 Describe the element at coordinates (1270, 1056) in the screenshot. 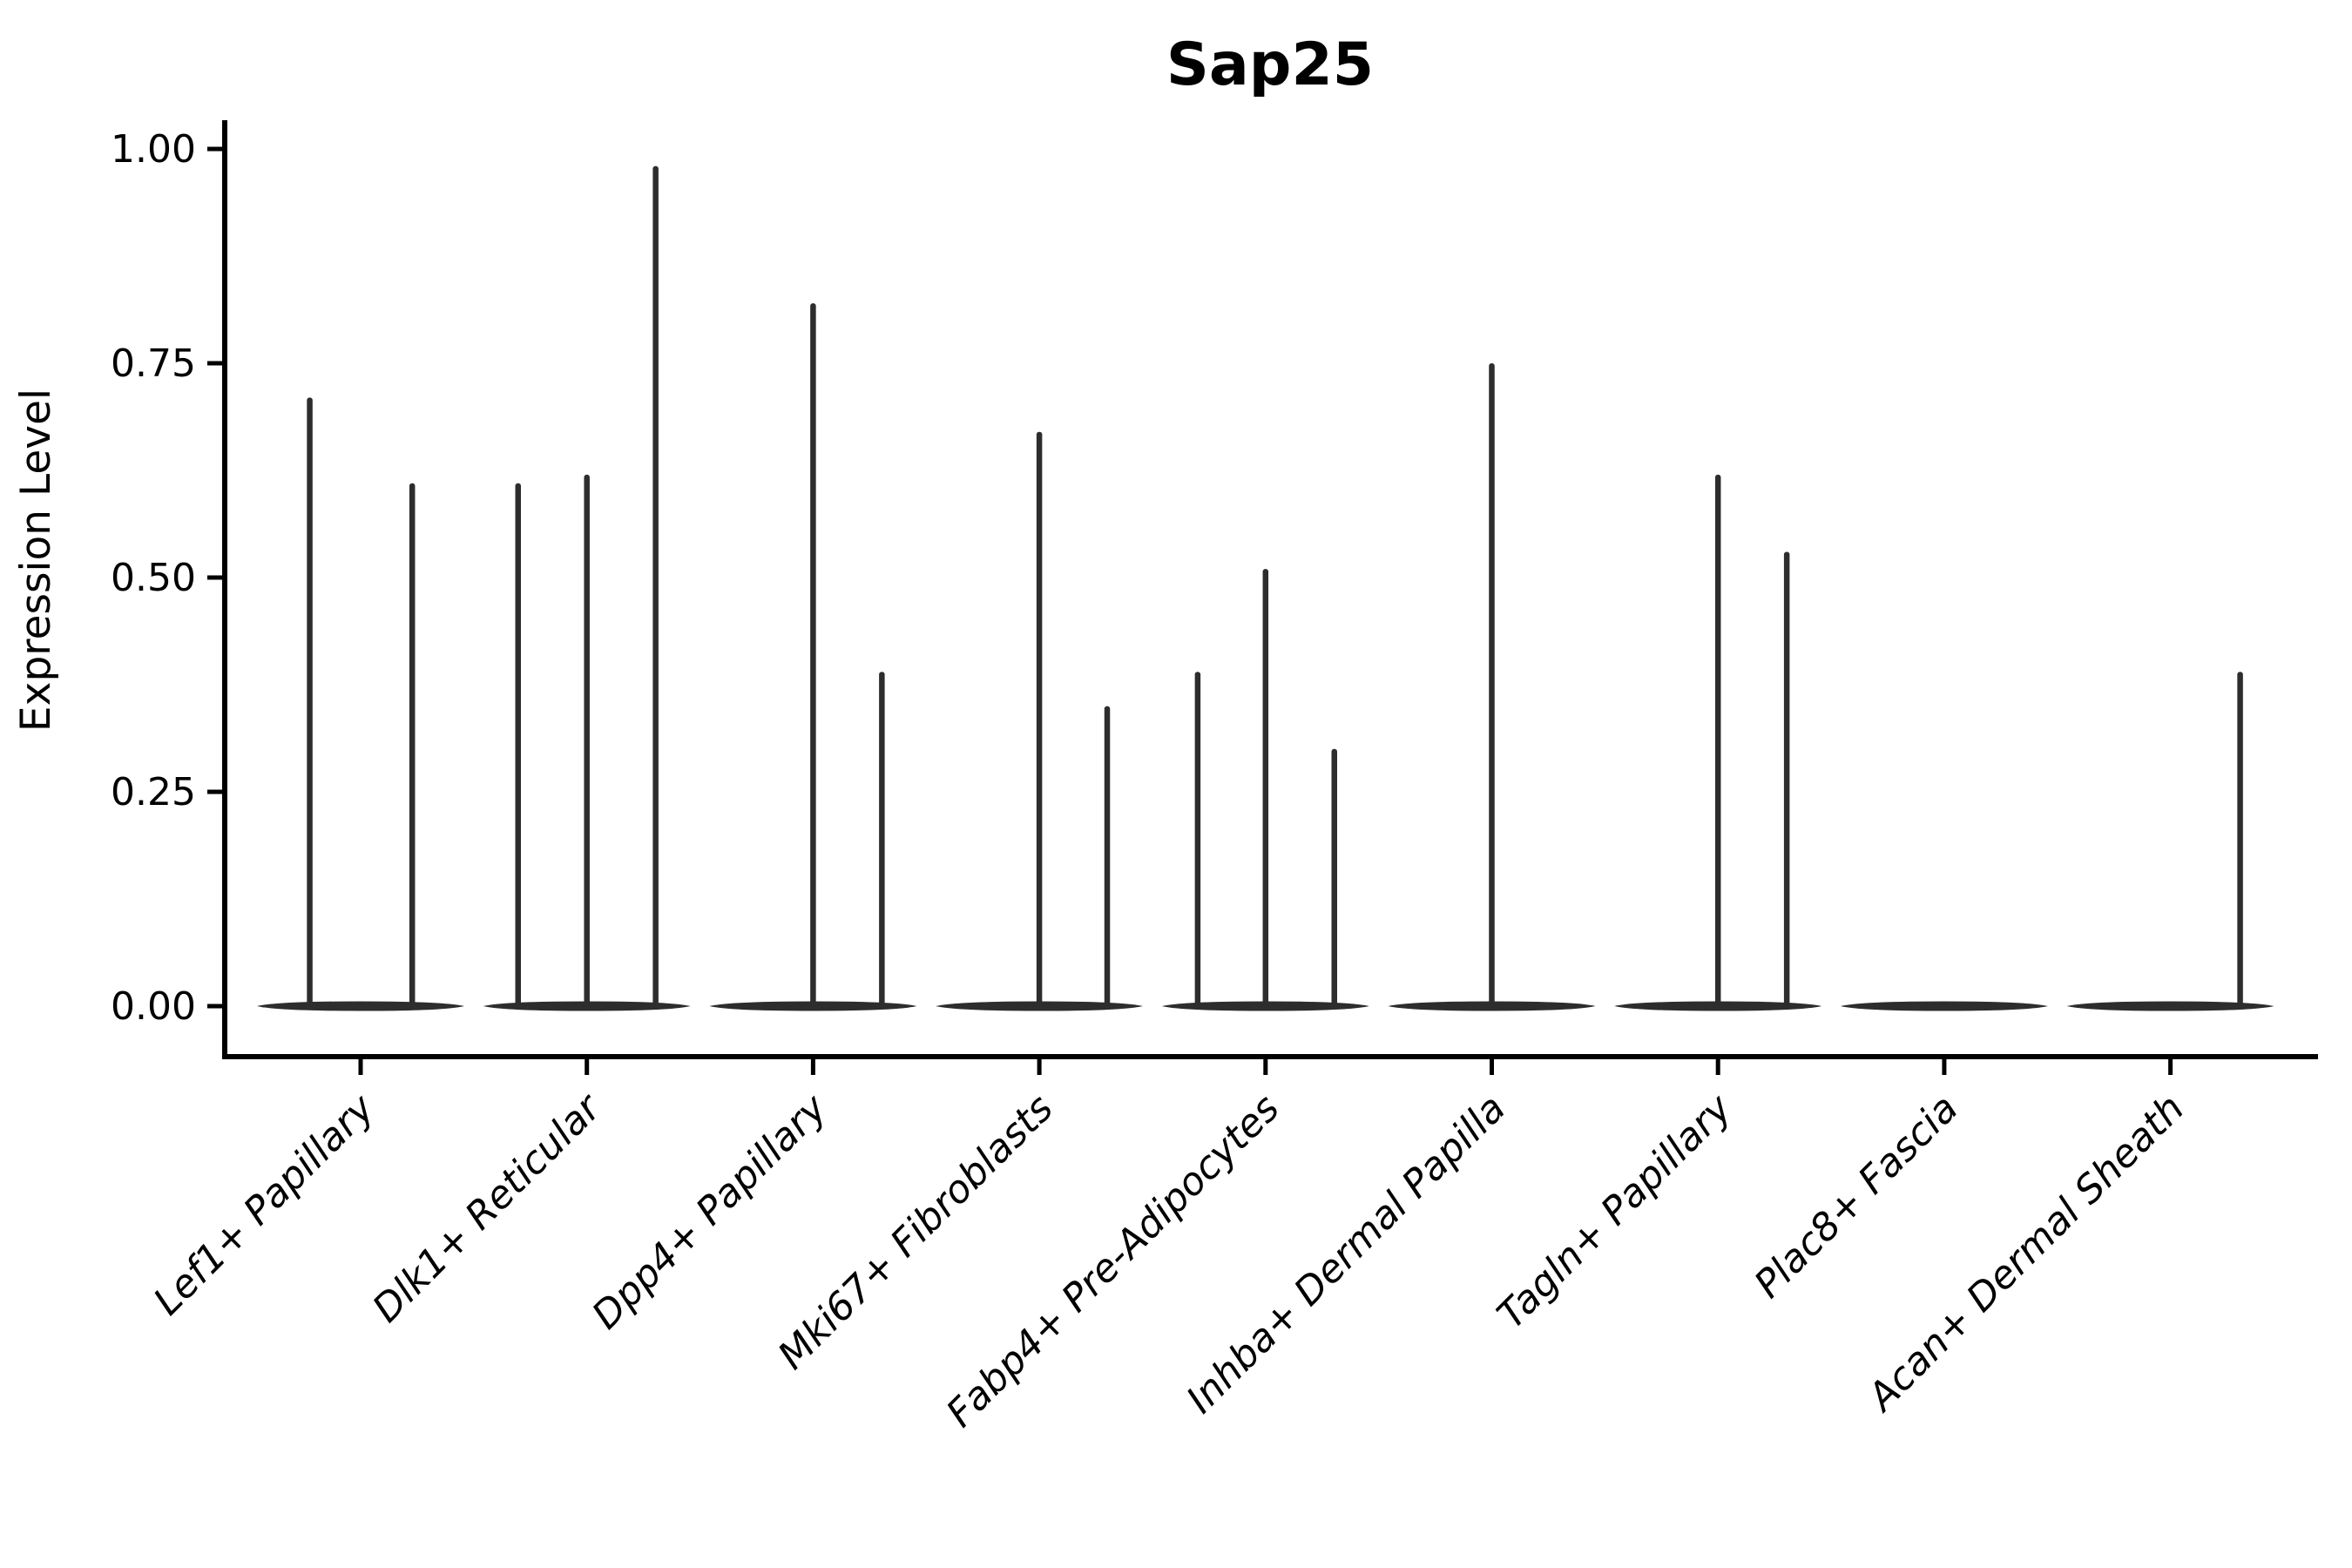

I see `x-axis-spine` at that location.